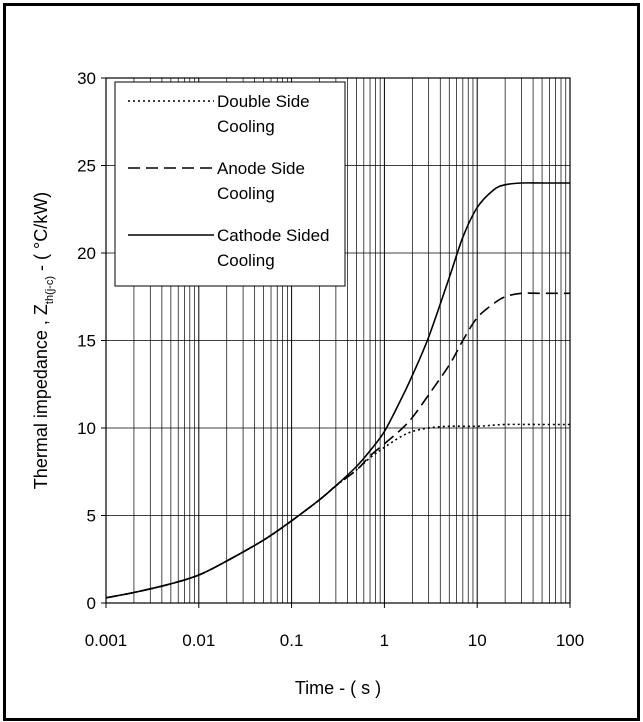  Describe the element at coordinates (91, 603) in the screenshot. I see `y-tick-label: 0` at that location.